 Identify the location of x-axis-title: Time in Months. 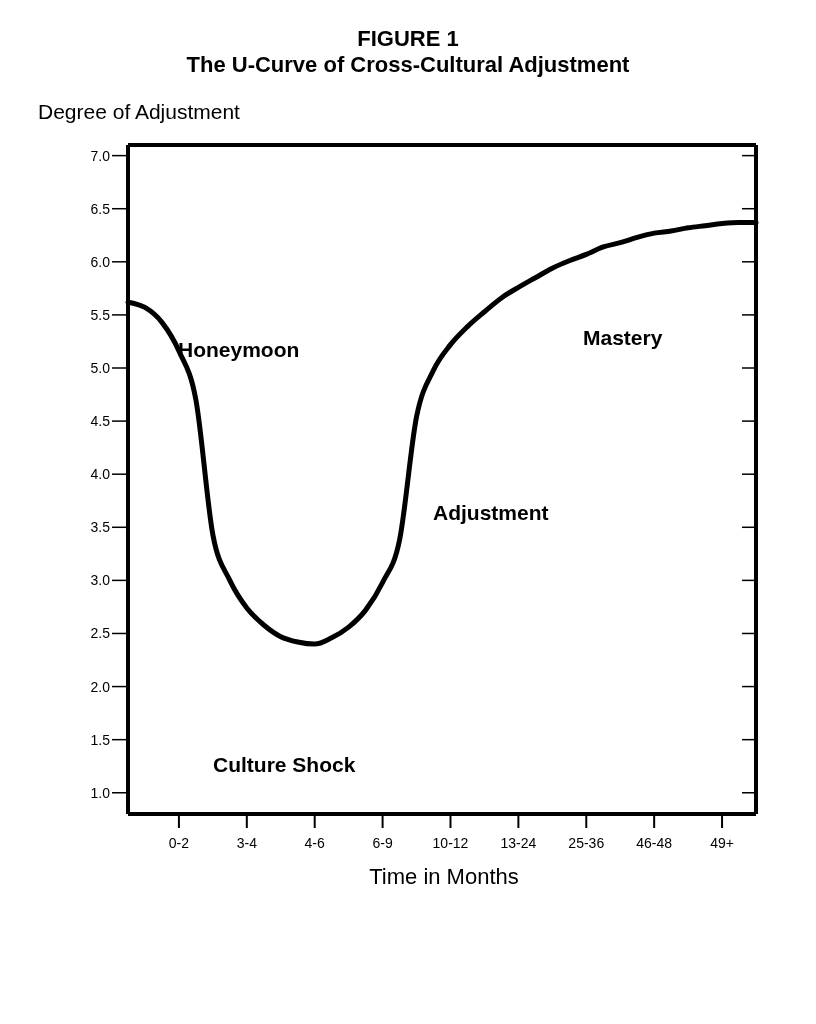
(444, 877).